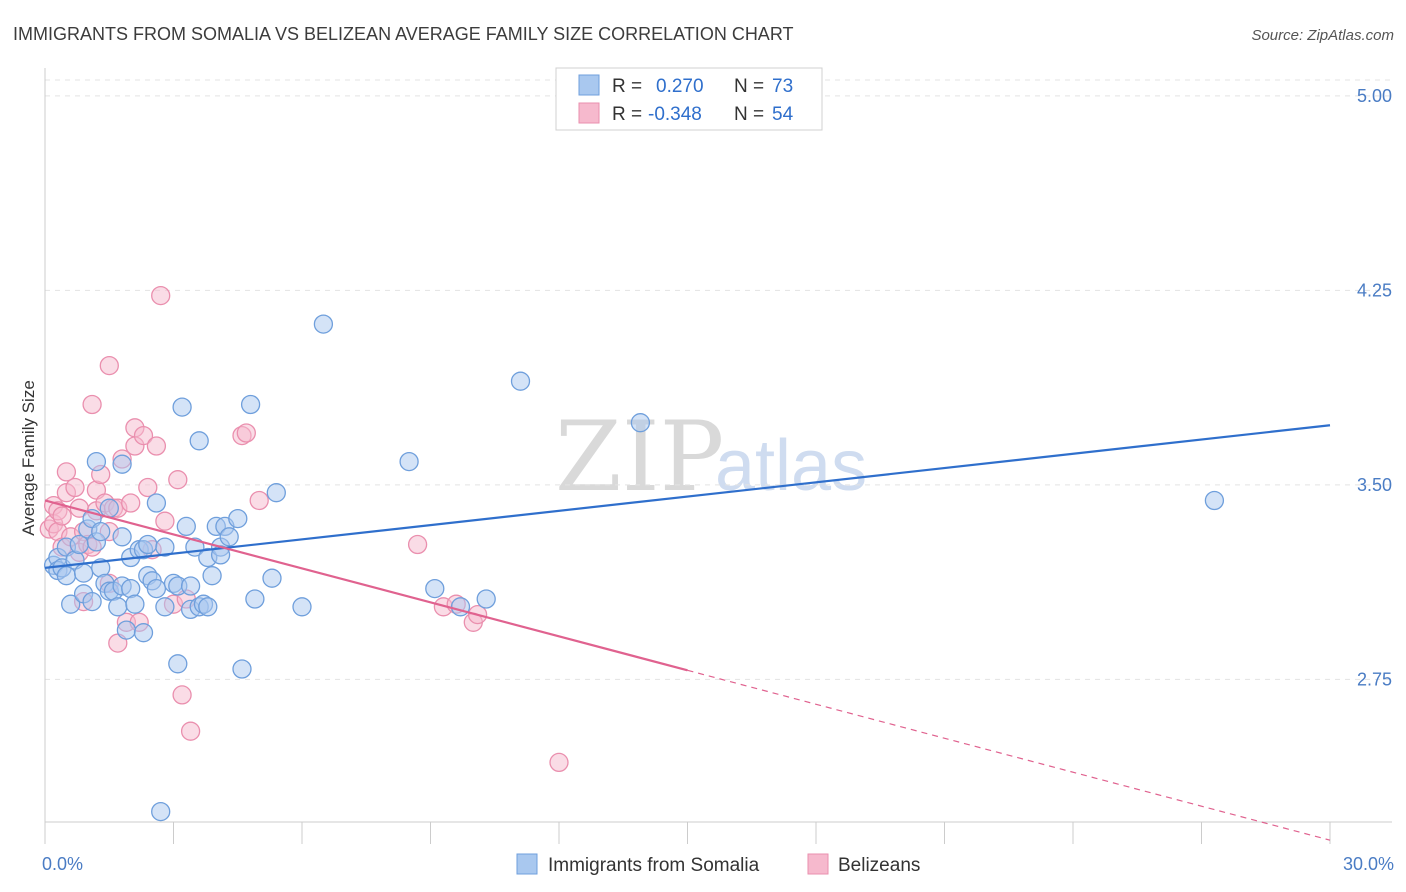 The width and height of the screenshot is (1406, 892). Describe the element at coordinates (589, 85) in the screenshot. I see `legend-swatch-somalia` at that location.